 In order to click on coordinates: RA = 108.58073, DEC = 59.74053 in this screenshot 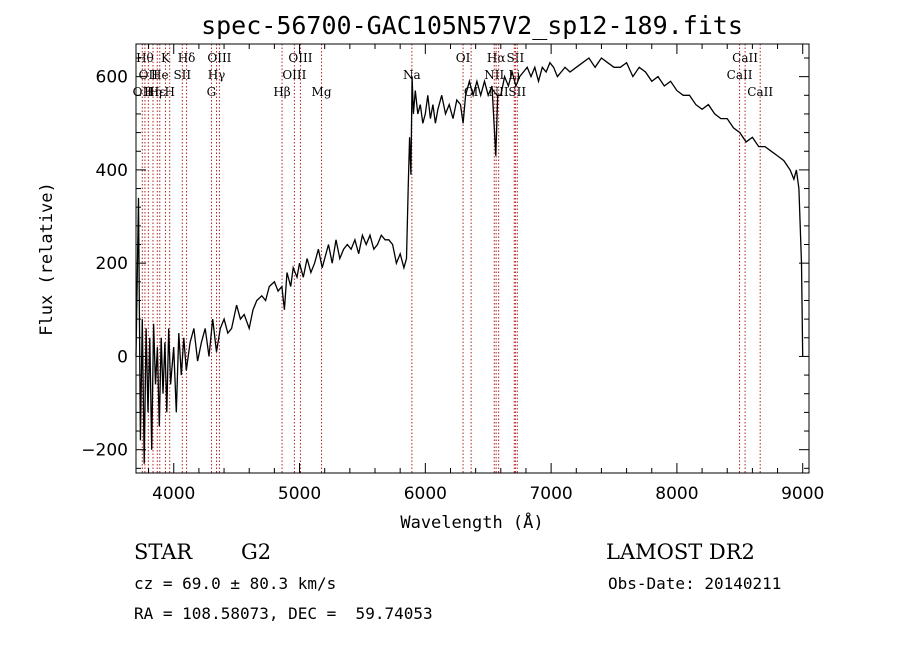, I will do `click(283, 613)`.